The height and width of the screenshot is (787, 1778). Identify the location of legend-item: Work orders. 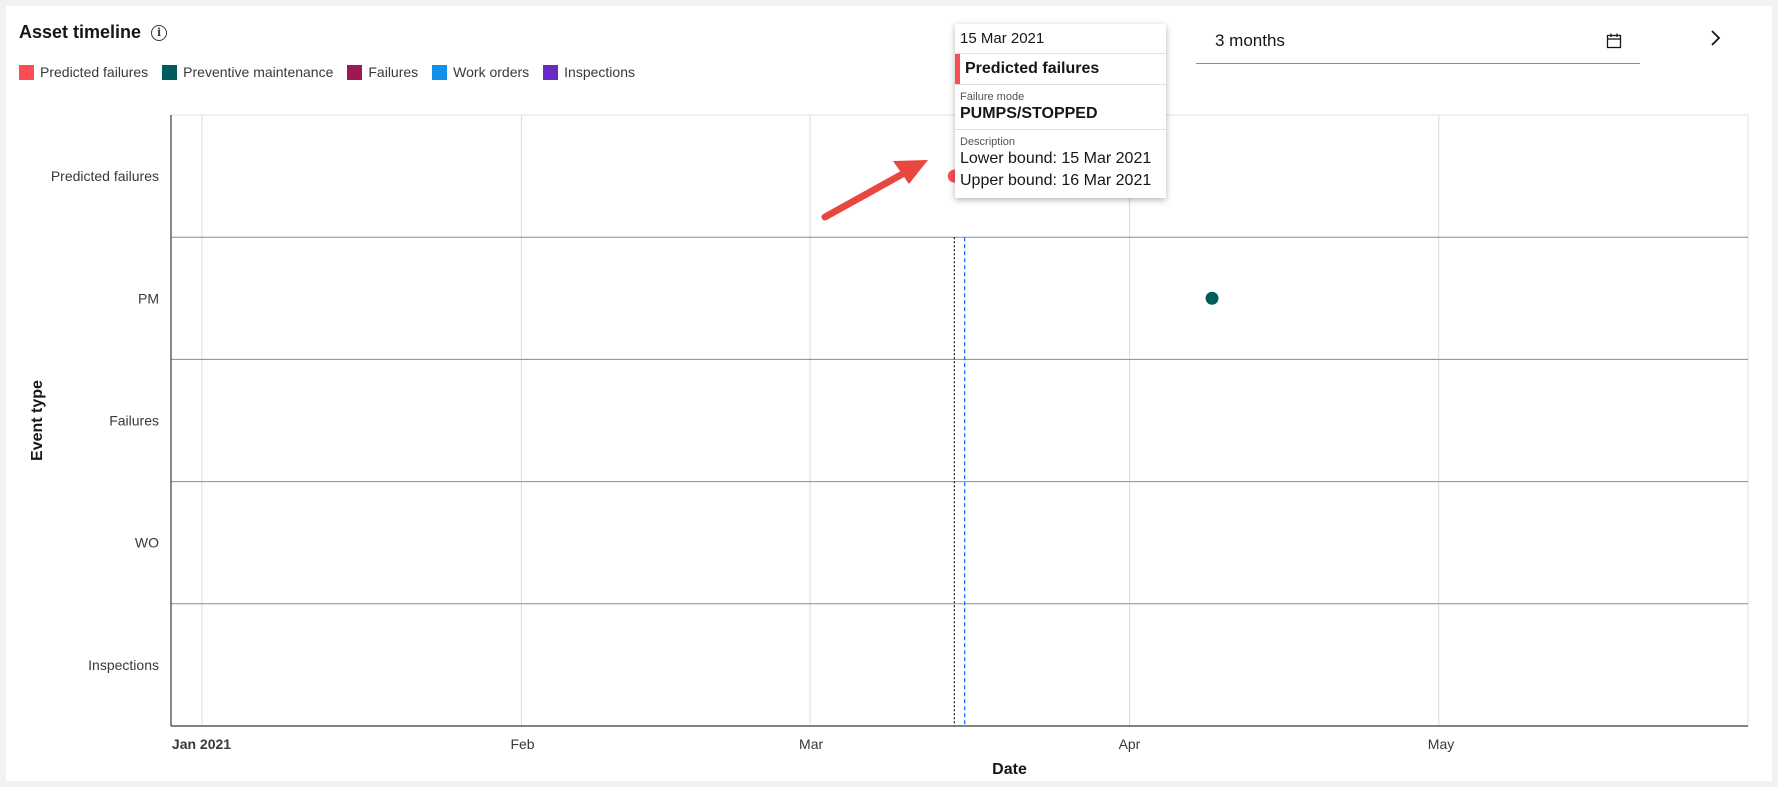
(480, 72).